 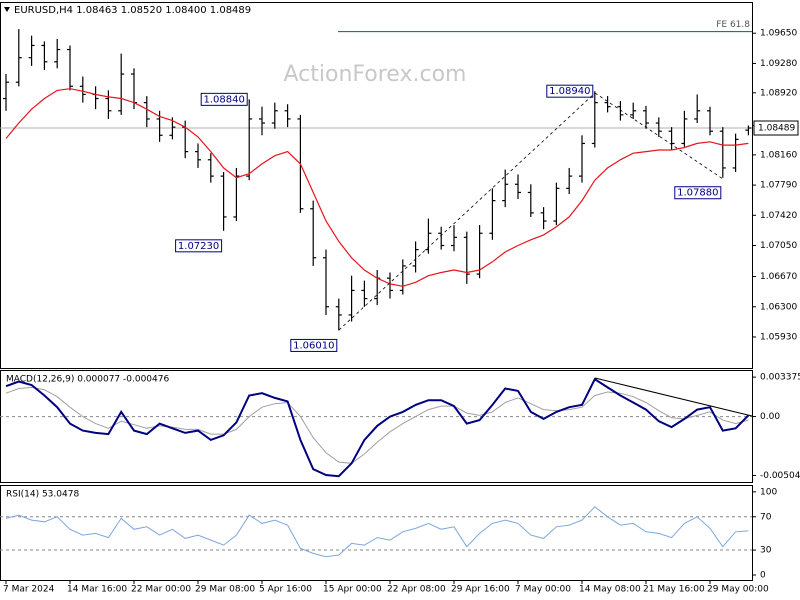 What do you see at coordinates (375, 74) in the screenshot?
I see `watermark: ActionForex.com` at bounding box center [375, 74].